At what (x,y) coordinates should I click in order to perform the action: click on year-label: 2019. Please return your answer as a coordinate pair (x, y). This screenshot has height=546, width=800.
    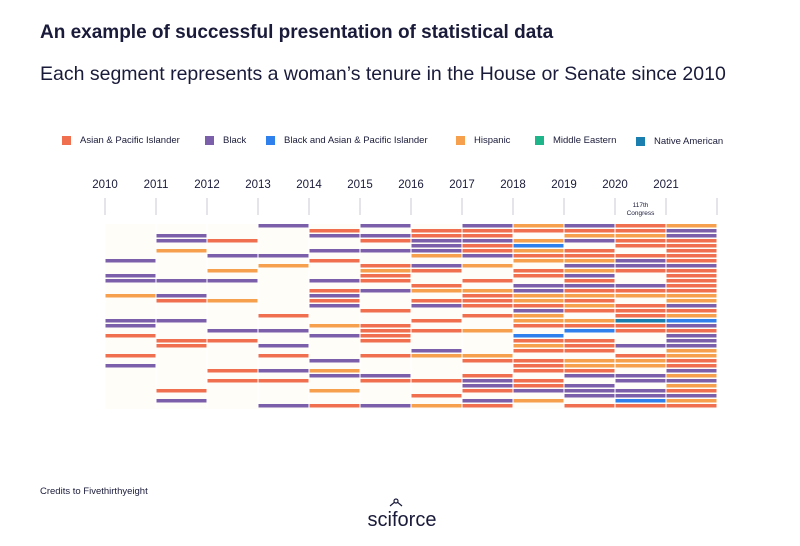
    Looking at the image, I should click on (564, 185).